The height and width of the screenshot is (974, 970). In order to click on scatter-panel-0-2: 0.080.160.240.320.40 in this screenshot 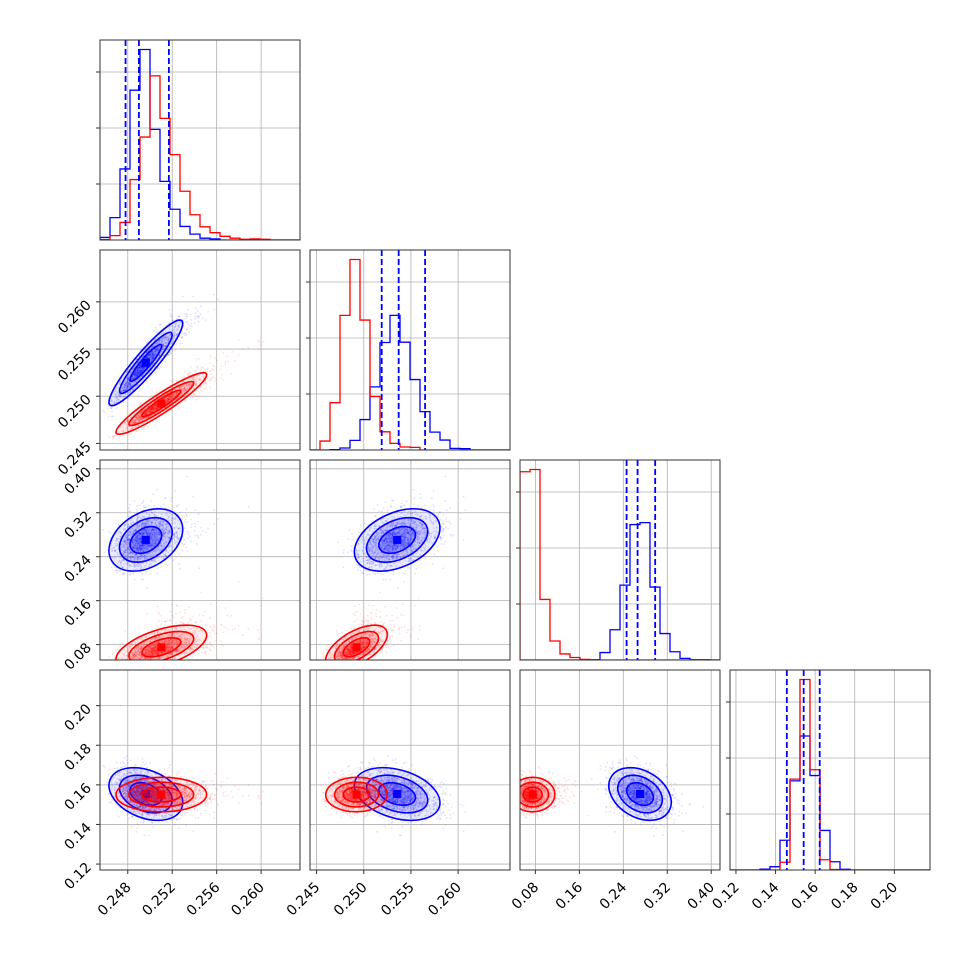, I will do `click(180, 569)`.